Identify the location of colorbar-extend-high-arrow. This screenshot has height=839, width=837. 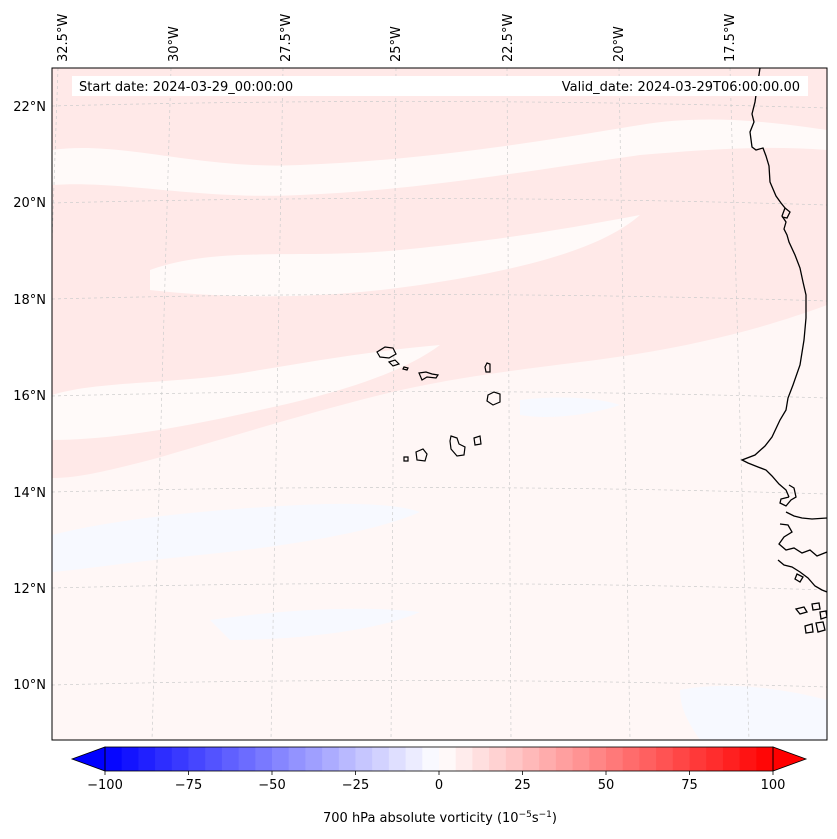
(790, 759).